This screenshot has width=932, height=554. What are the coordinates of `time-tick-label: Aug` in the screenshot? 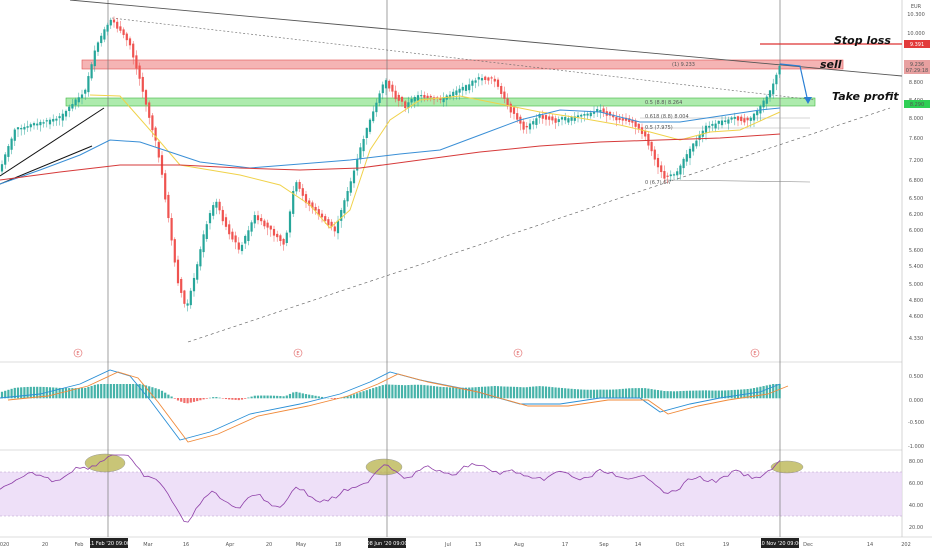 It's located at (519, 545).